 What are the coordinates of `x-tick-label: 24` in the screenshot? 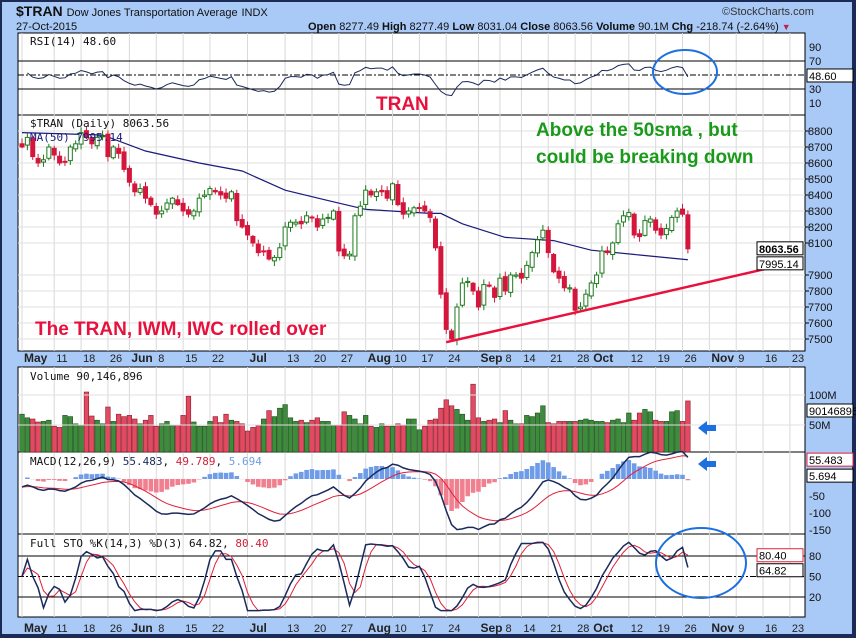 It's located at (454, 359).